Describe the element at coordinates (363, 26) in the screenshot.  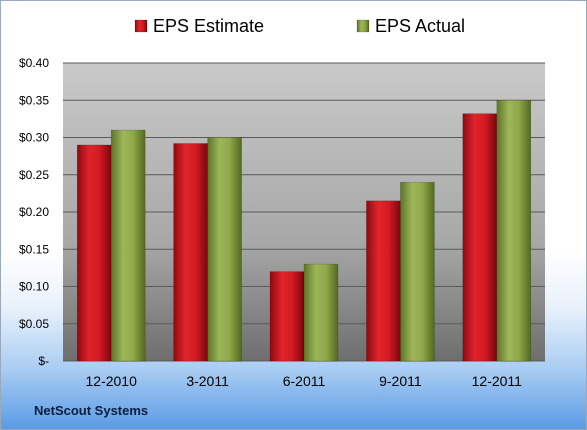
I see `legend-swatch-eps-actual` at that location.